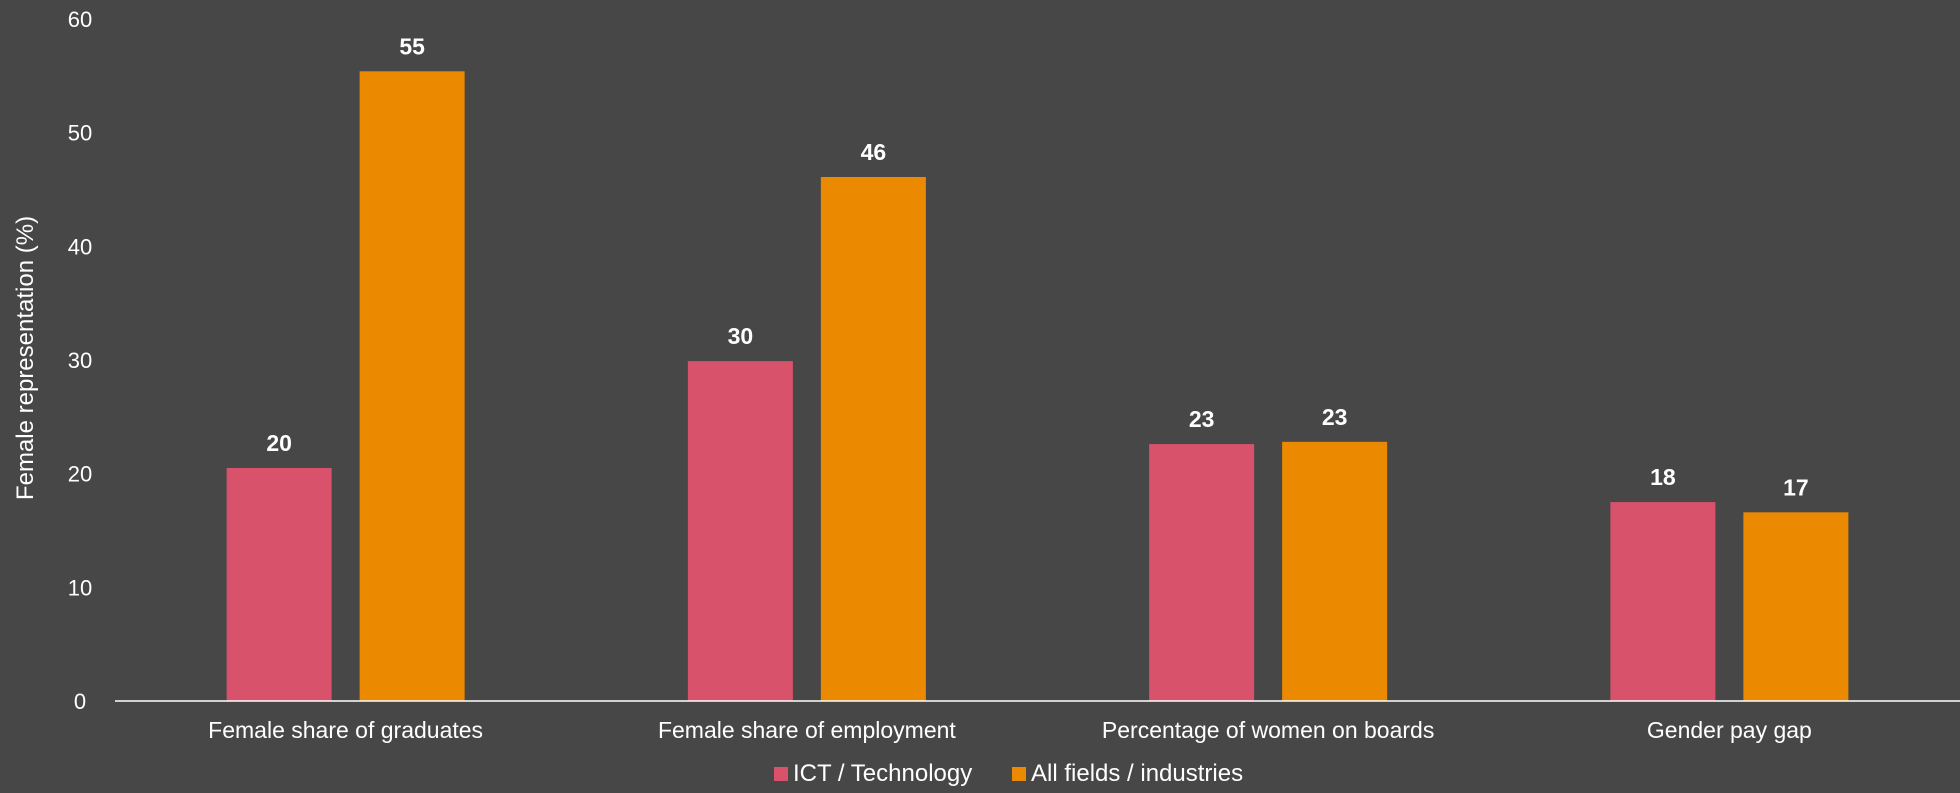 The width and height of the screenshot is (1960, 793). What do you see at coordinates (345, 730) in the screenshot?
I see `x-category-label: Female share of graduates` at bounding box center [345, 730].